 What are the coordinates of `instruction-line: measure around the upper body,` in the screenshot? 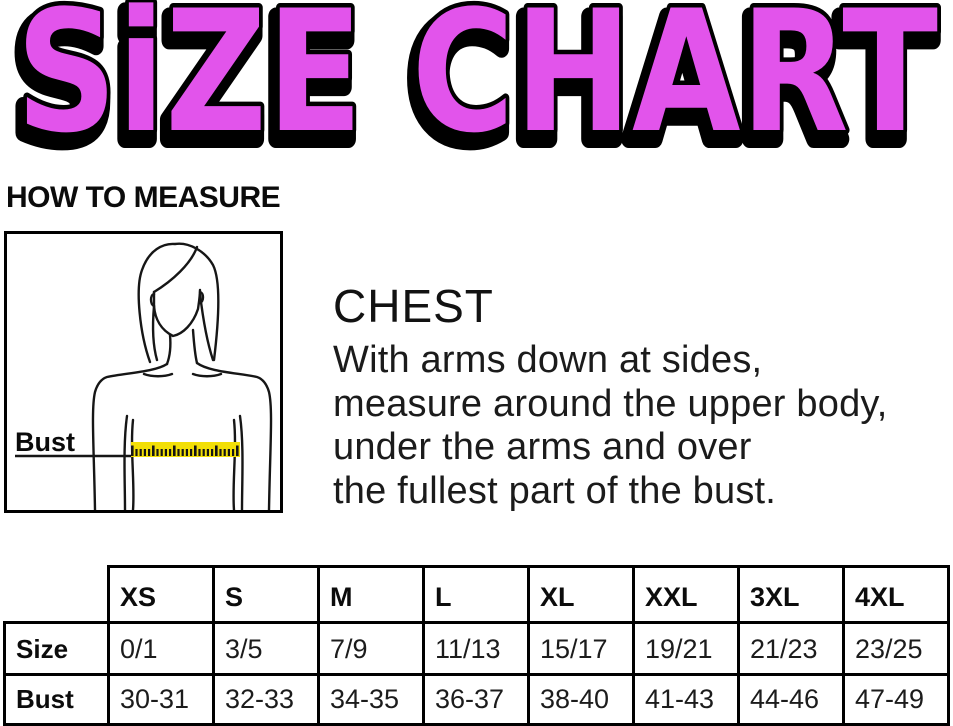 It's located at (610, 403).